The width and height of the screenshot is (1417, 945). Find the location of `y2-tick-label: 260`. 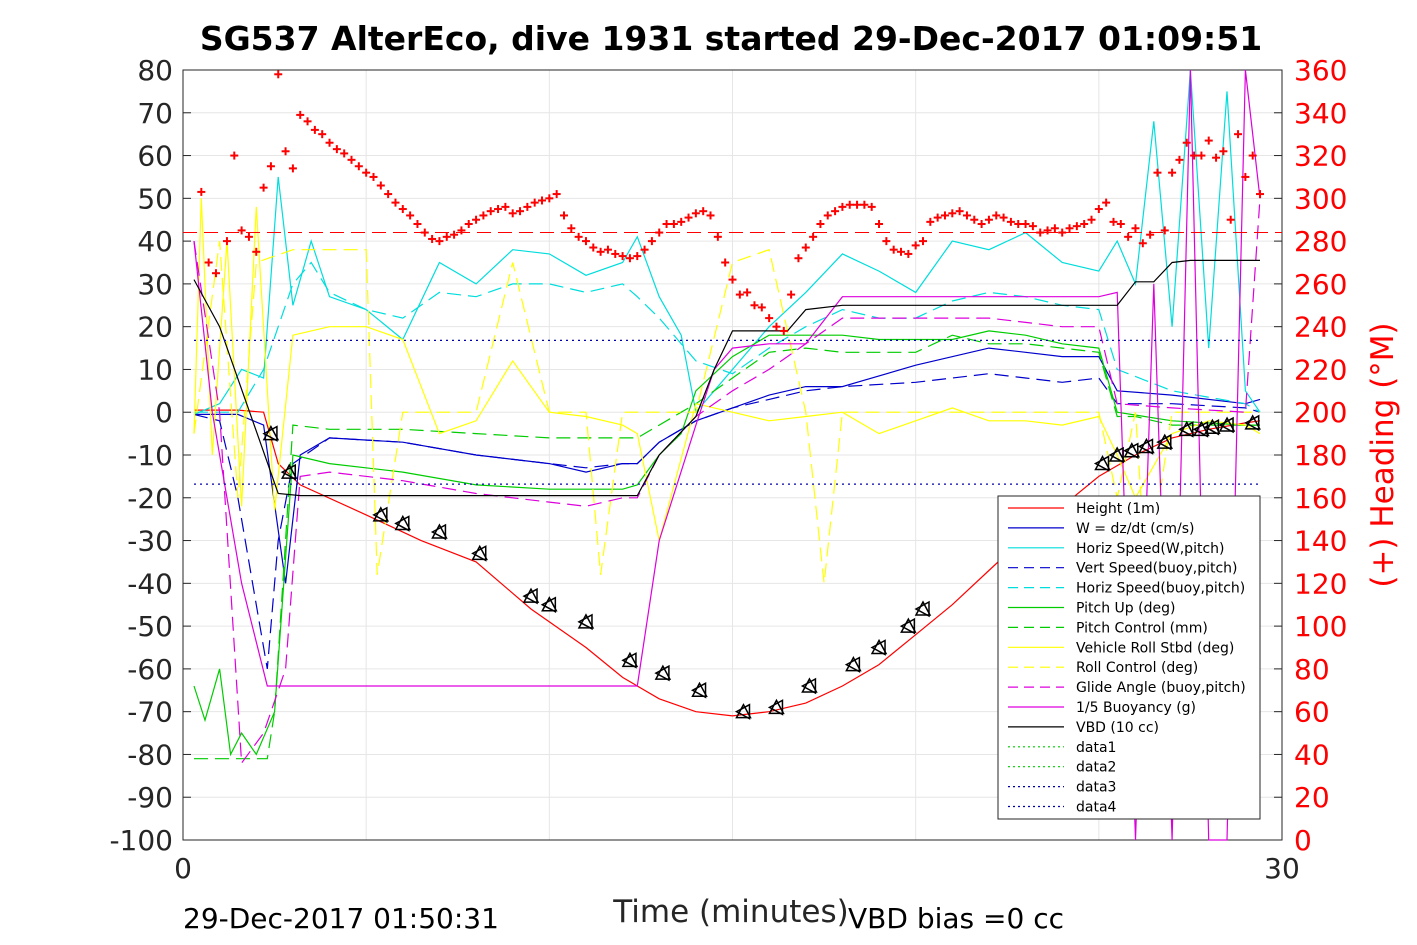

y2-tick-label: 260 is located at coordinates (1320, 284).